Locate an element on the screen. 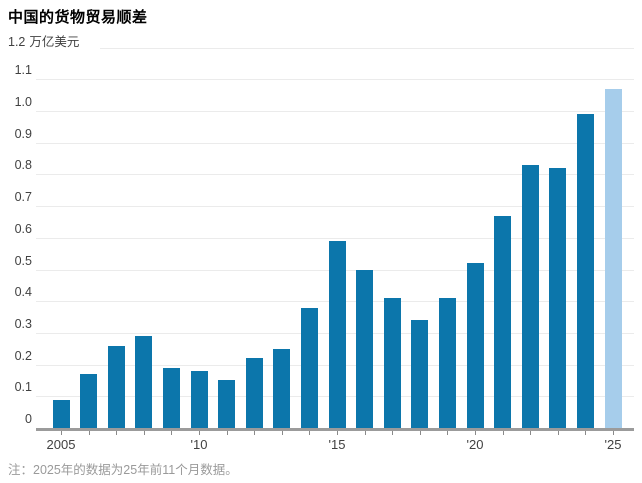  x-tick-2021 is located at coordinates (503, 433).